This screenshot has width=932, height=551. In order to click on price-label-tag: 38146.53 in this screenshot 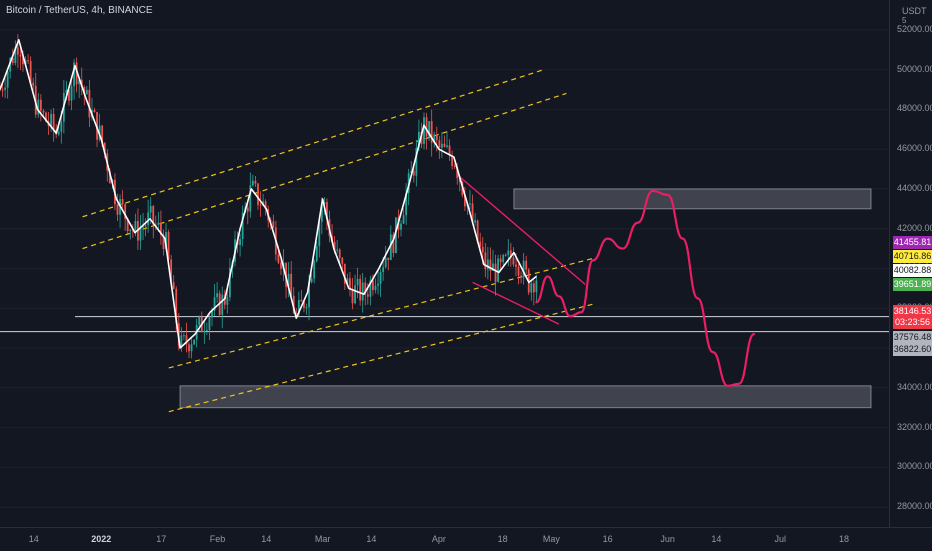, I will do `click(912, 311)`.